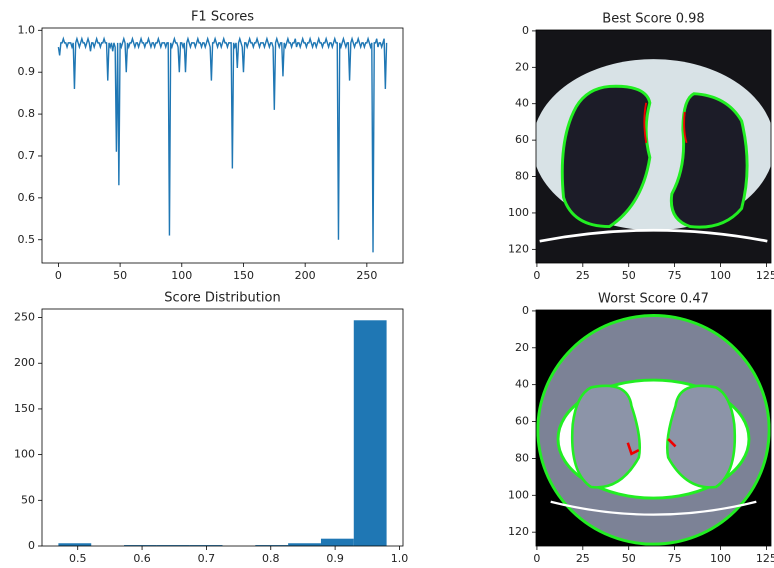  Describe the element at coordinates (366, 275) in the screenshot. I see `x-tick-label: 250` at that location.